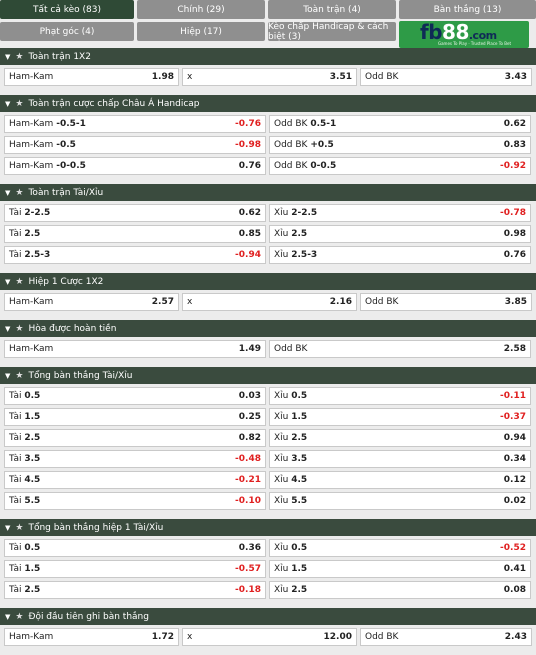 Image resolution: width=536 pixels, height=655 pixels. What do you see at coordinates (400, 501) in the screenshot?
I see `odds-cell: Xỉu 5.5 0.02` at bounding box center [400, 501].